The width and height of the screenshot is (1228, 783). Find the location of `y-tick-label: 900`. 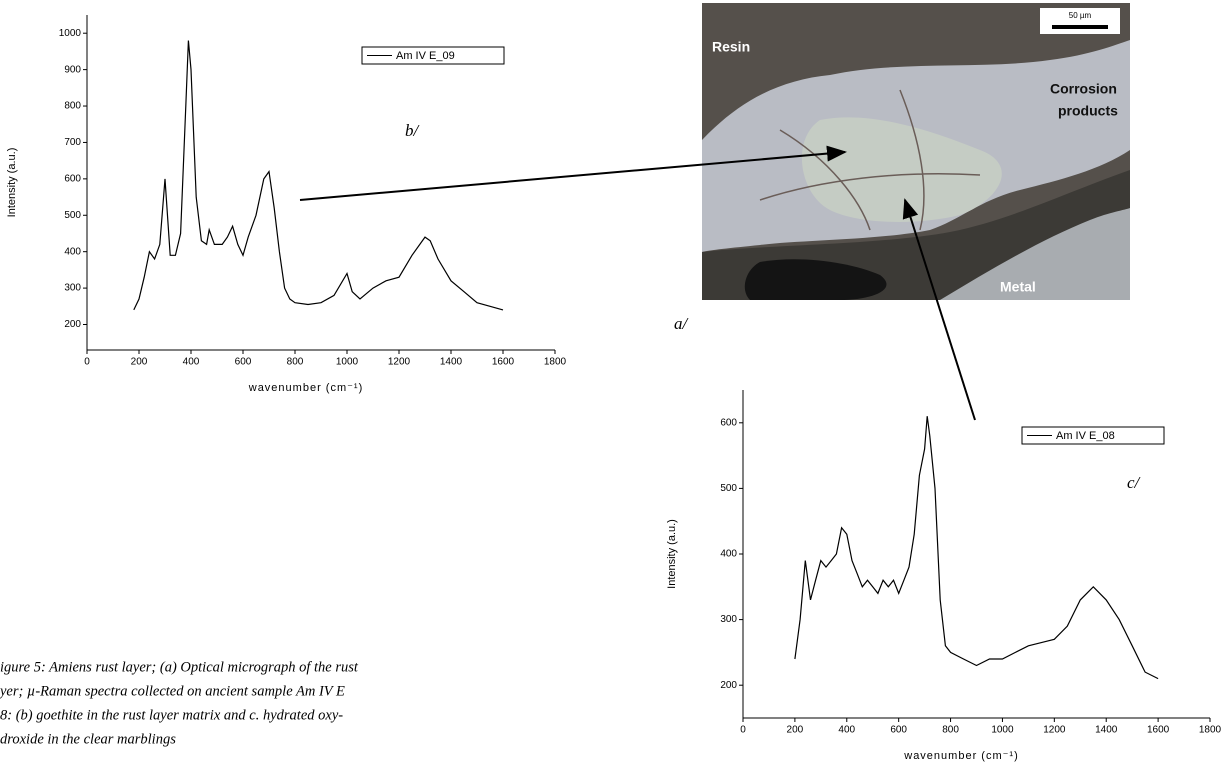

y-tick-label: 900 is located at coordinates (72, 69).